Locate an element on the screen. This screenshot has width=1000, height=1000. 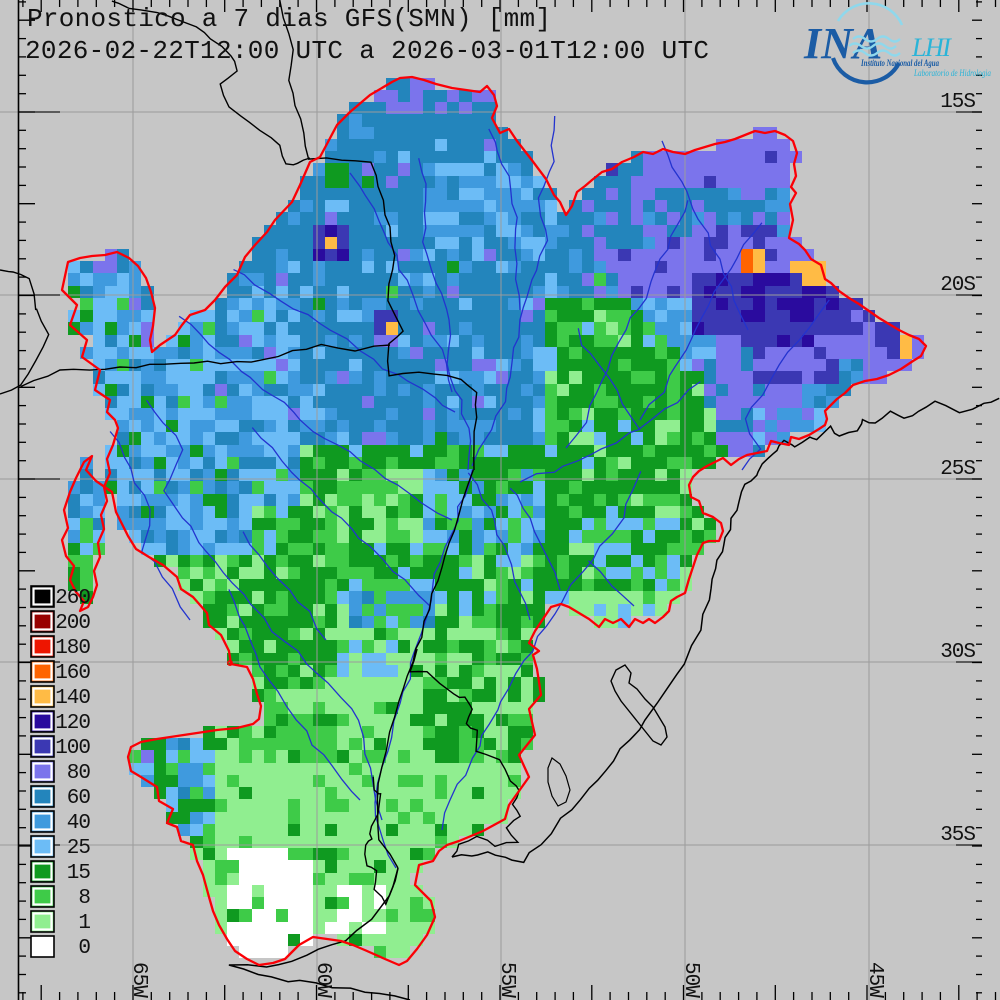
svg-text: 8 is located at coordinates (84, 898).